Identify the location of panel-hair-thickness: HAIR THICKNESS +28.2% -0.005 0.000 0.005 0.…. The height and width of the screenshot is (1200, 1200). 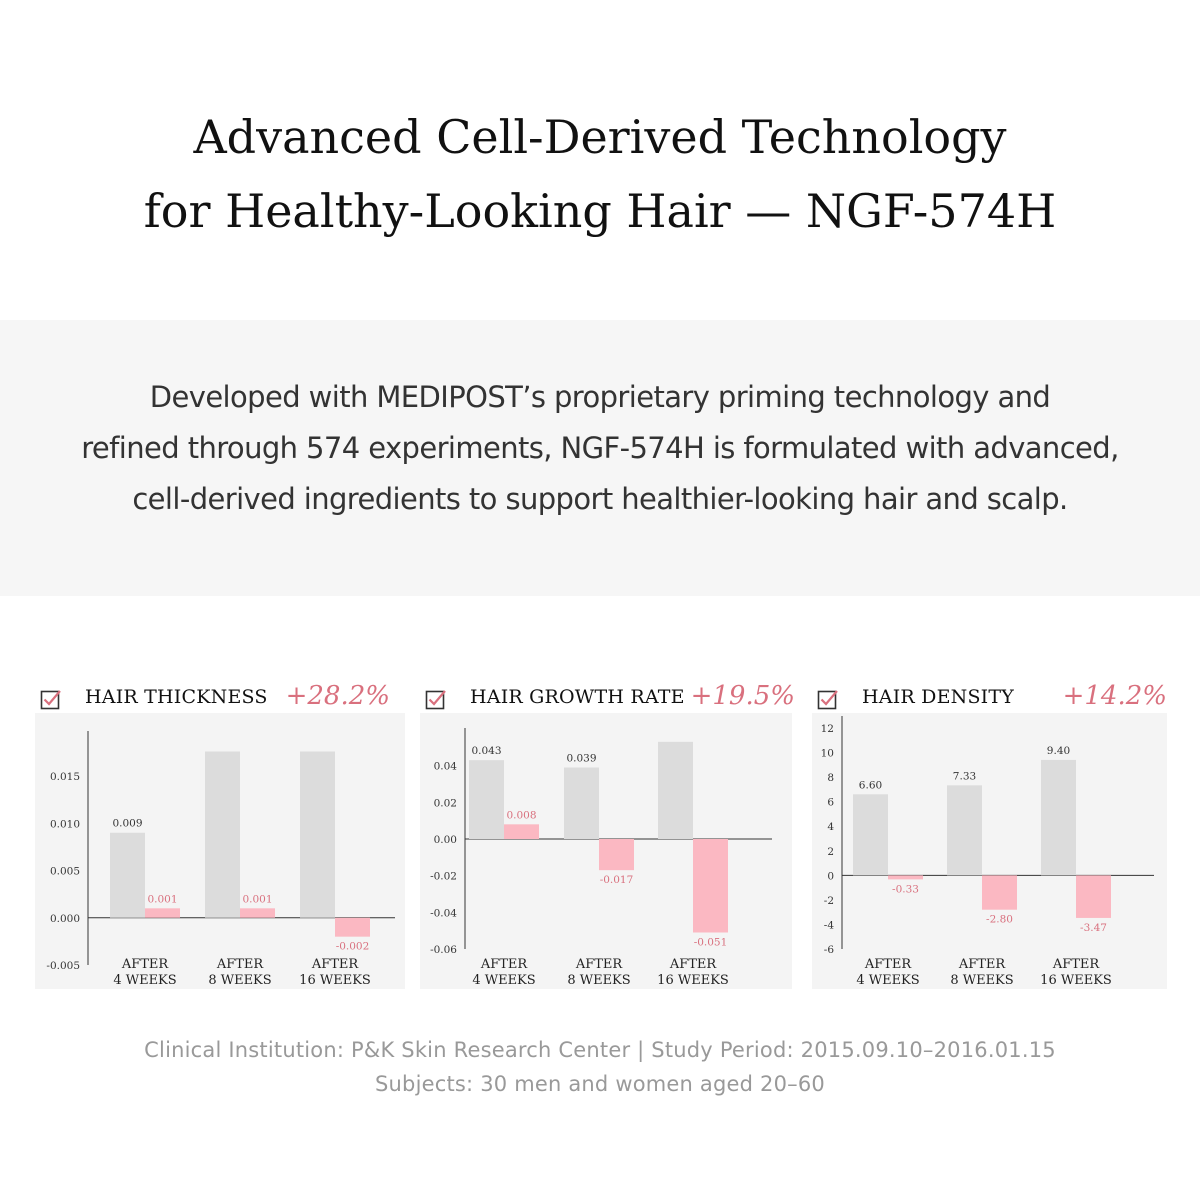
(220, 846).